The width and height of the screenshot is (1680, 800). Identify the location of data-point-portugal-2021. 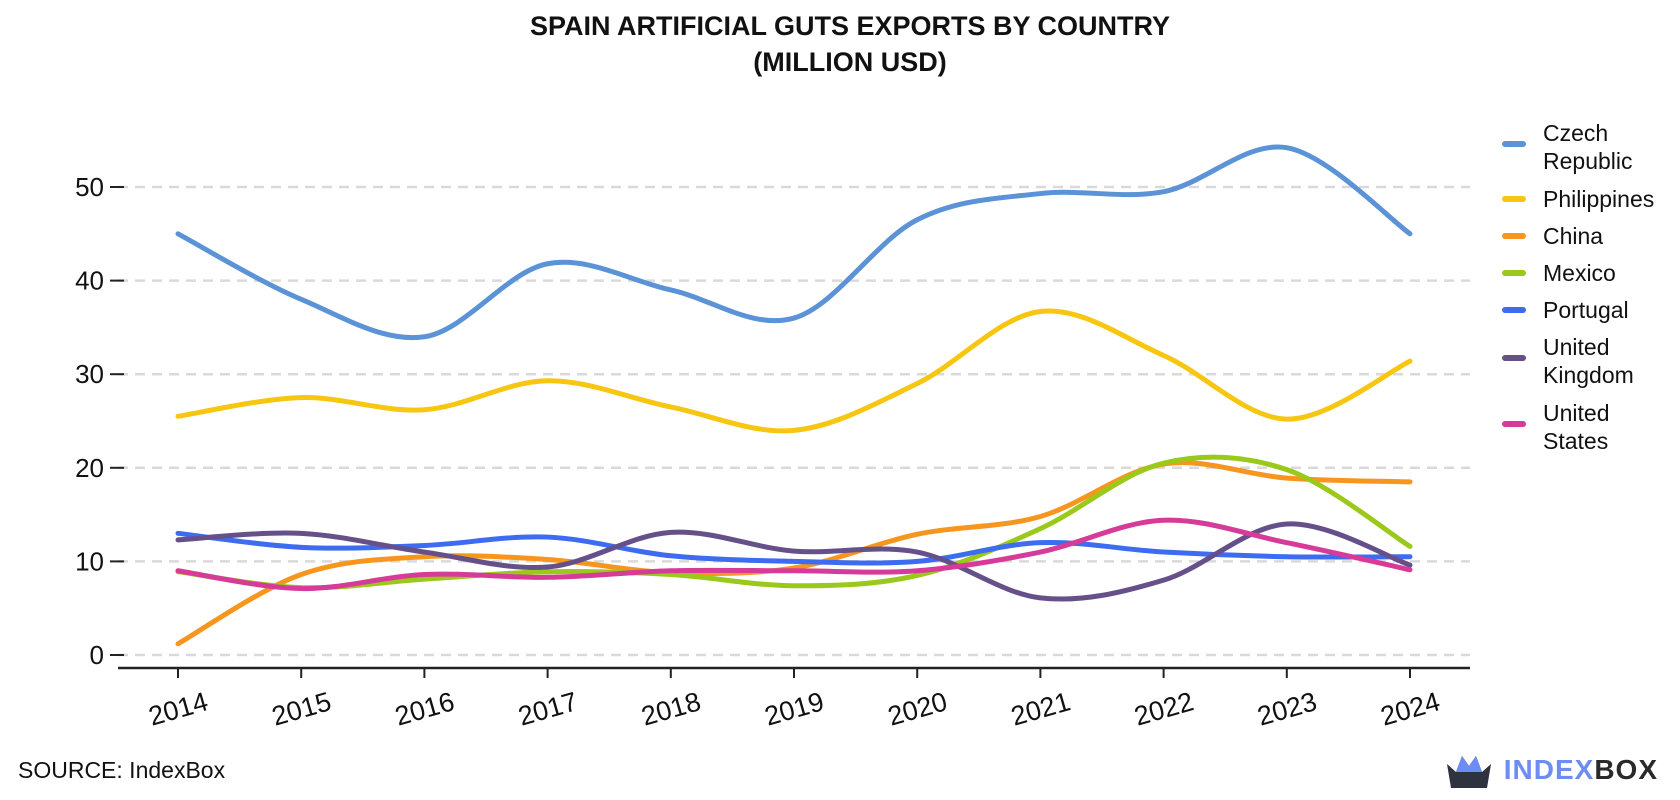
(1040, 542).